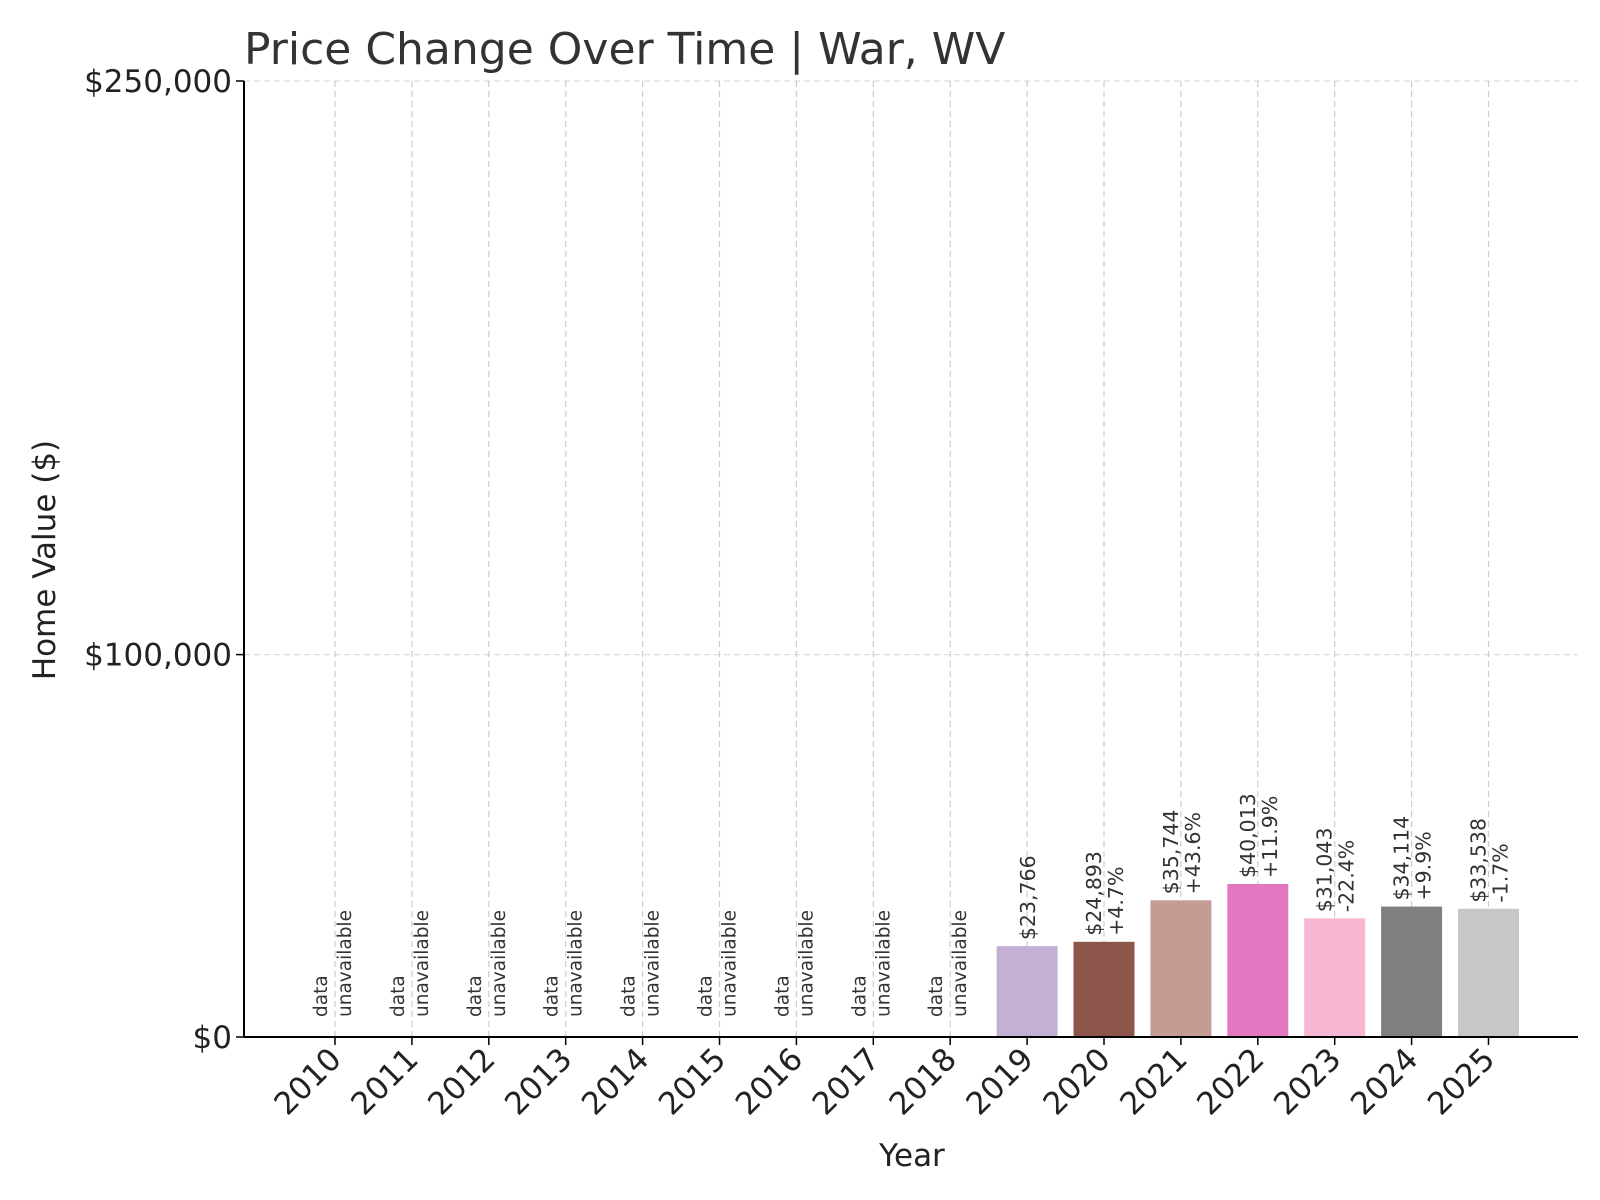  I want to click on x-axis-label: Year, so click(911, 1156).